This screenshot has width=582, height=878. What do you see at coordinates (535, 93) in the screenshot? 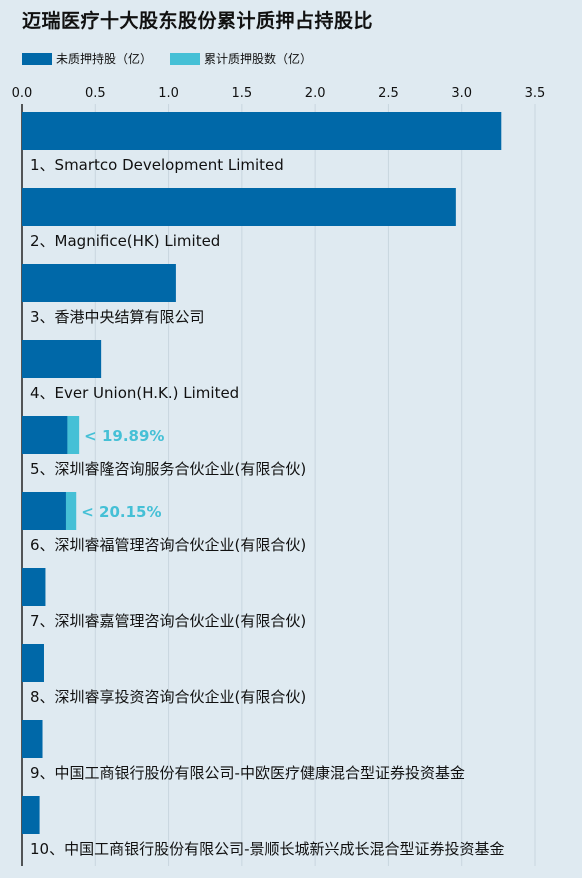
I see `x-tick-label-7: 3.5` at bounding box center [535, 93].